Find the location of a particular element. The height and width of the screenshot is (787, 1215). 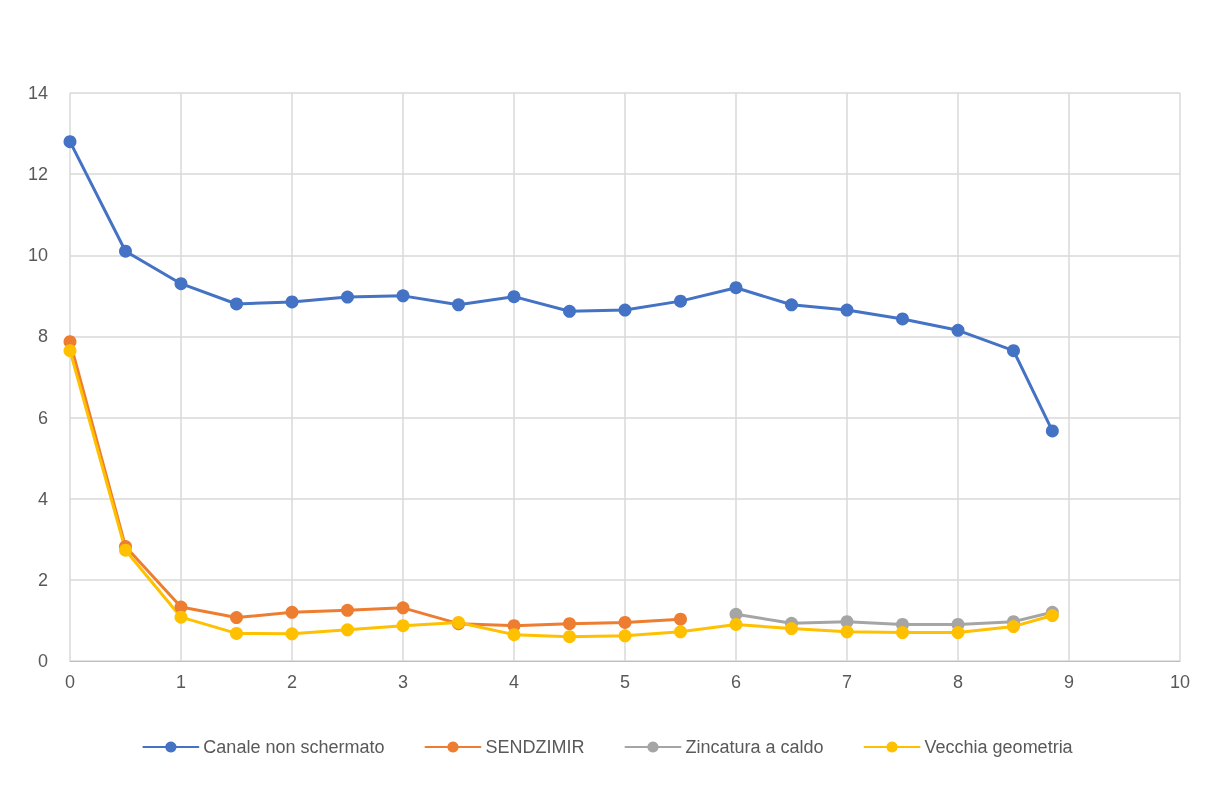

x-tick-label: 6 is located at coordinates (736, 682).